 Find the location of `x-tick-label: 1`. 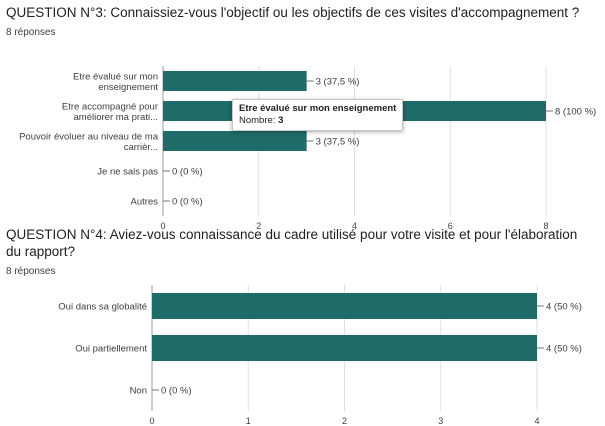

x-tick-label: 1 is located at coordinates (248, 421).